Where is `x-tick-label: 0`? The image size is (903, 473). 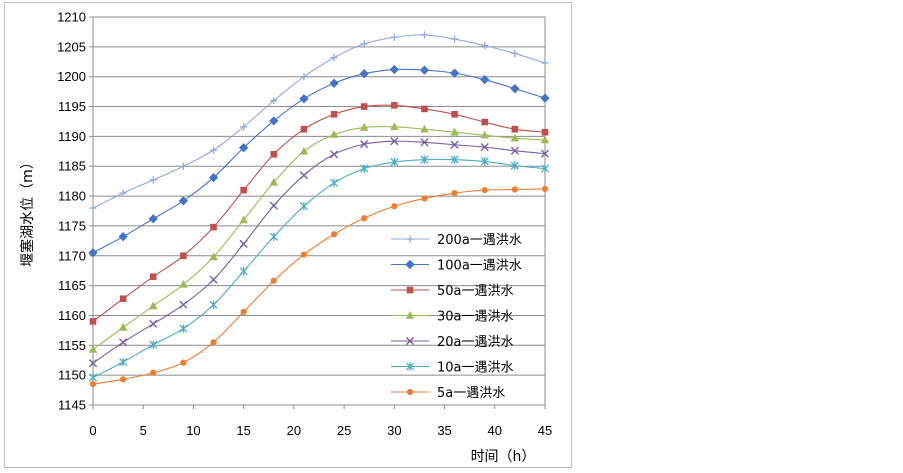 x-tick-label: 0 is located at coordinates (92, 430).